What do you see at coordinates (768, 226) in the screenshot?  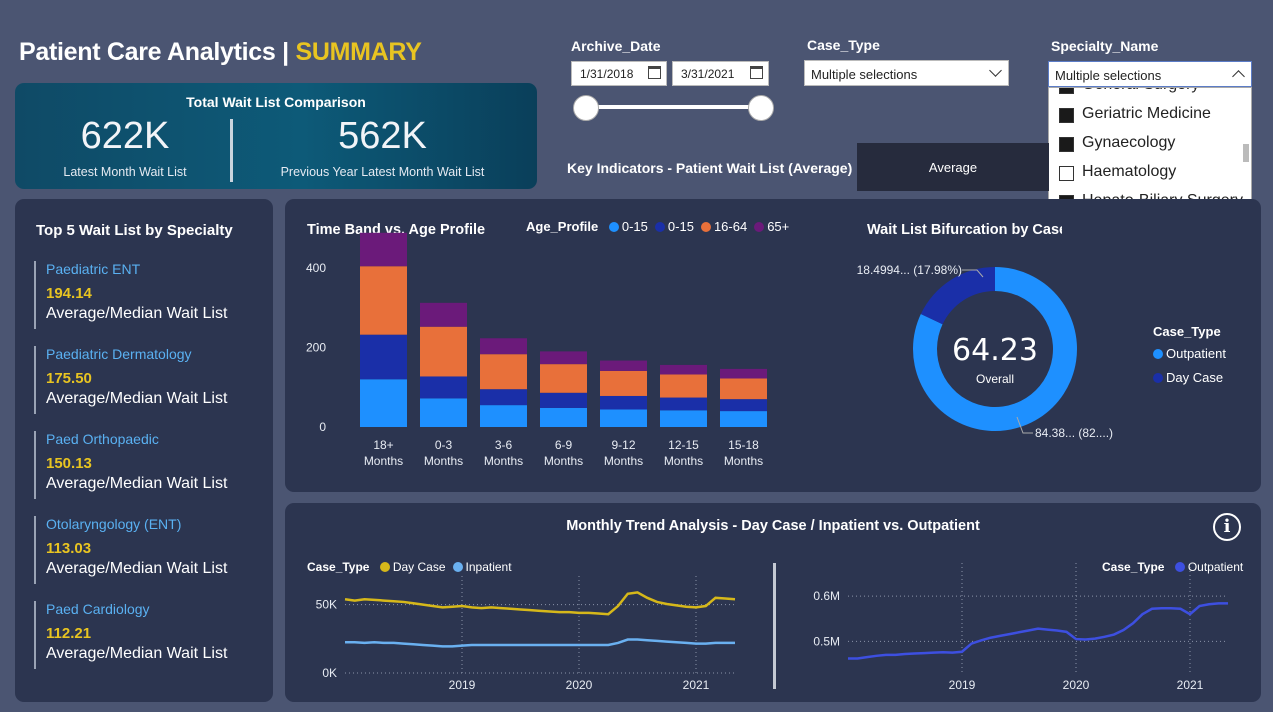 I see `legend-item: 65+` at bounding box center [768, 226].